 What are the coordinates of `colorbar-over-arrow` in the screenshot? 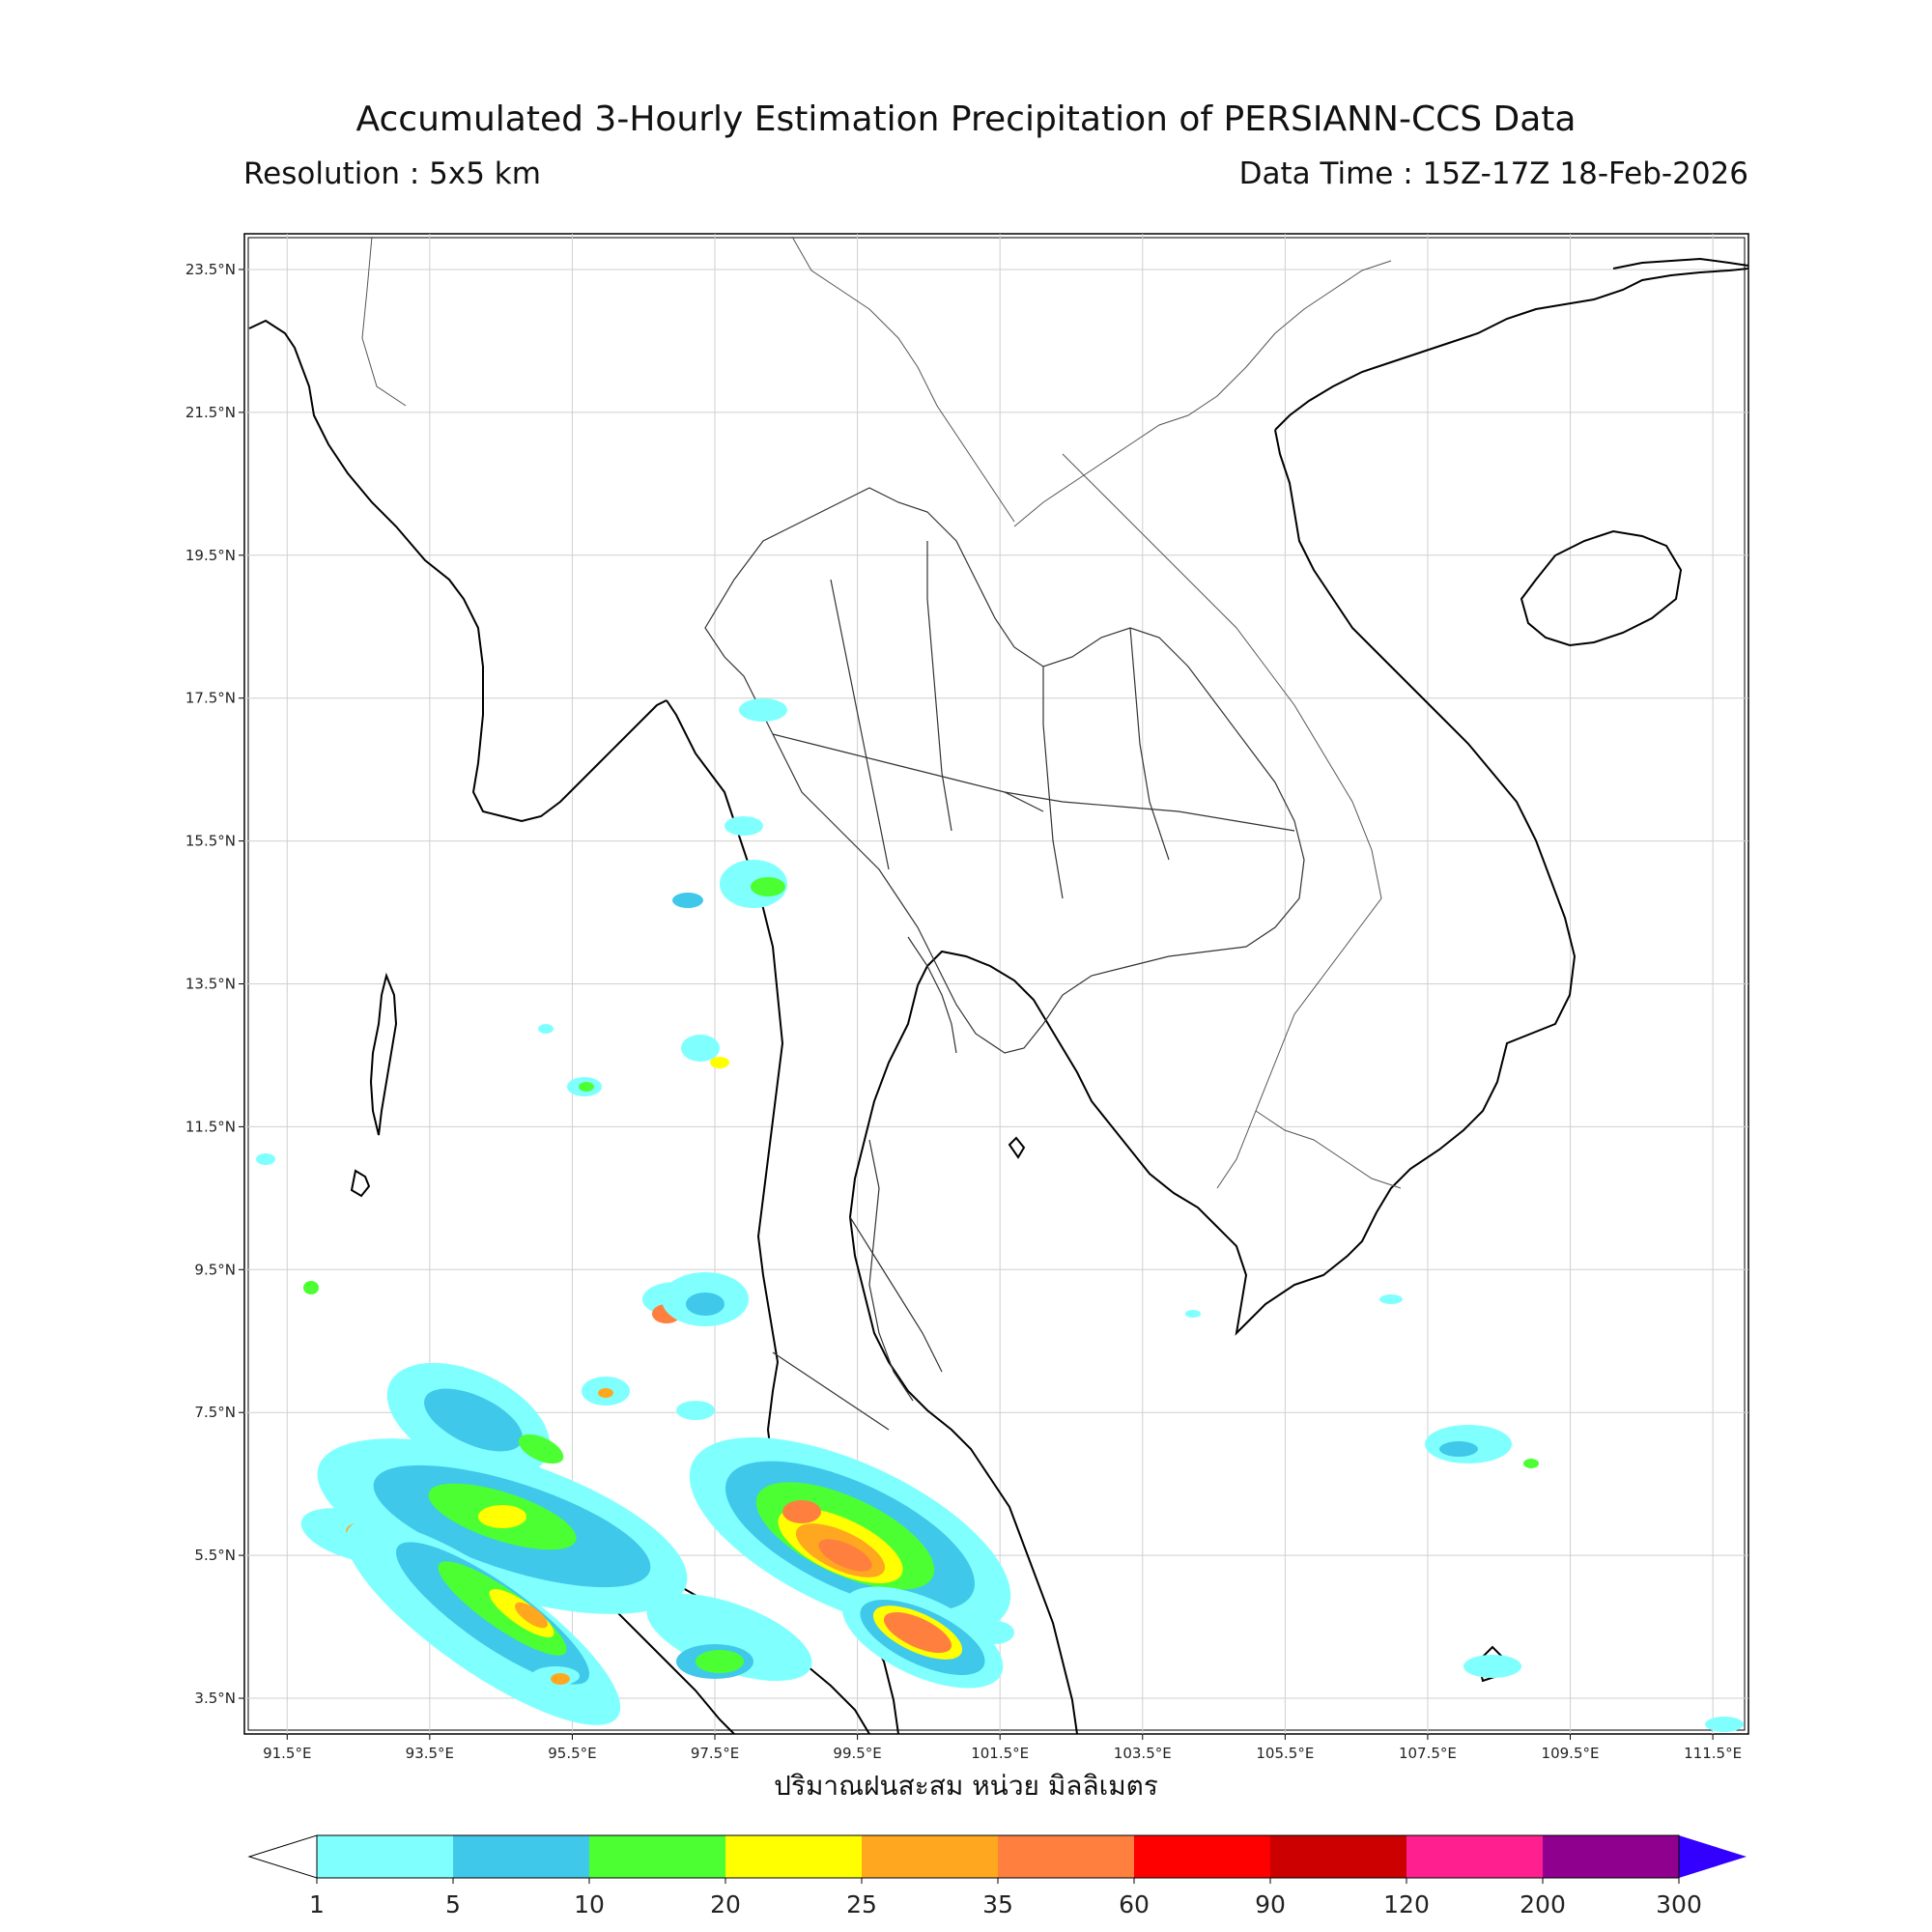 It's located at (1713, 1856).